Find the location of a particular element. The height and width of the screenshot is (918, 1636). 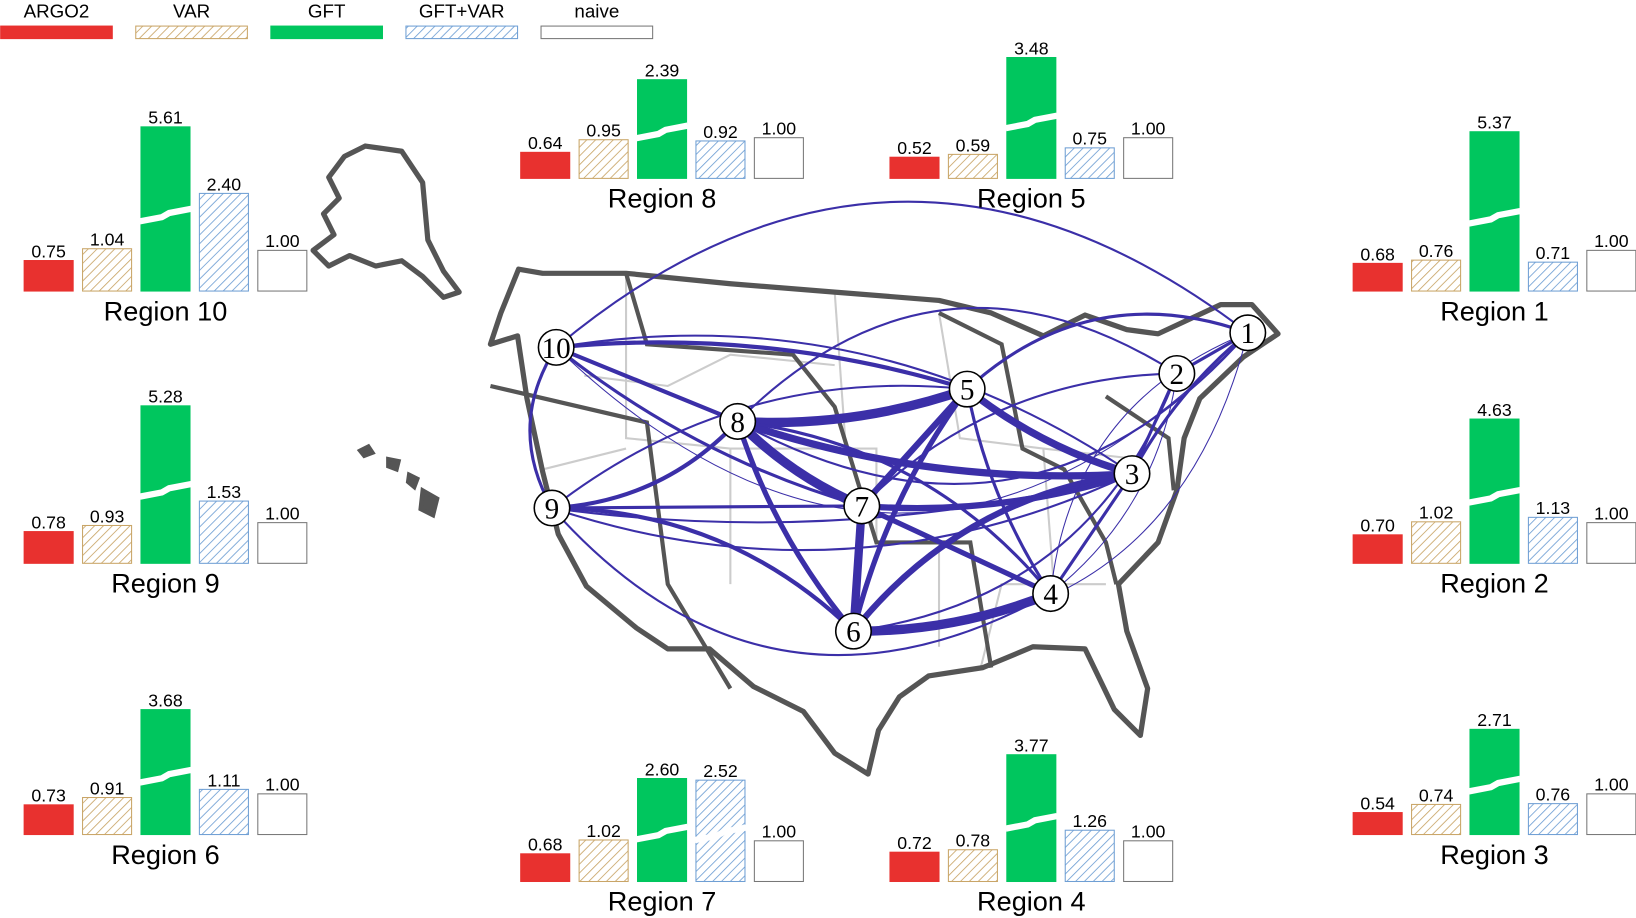

value-label: 0.54 is located at coordinates (1377, 803).